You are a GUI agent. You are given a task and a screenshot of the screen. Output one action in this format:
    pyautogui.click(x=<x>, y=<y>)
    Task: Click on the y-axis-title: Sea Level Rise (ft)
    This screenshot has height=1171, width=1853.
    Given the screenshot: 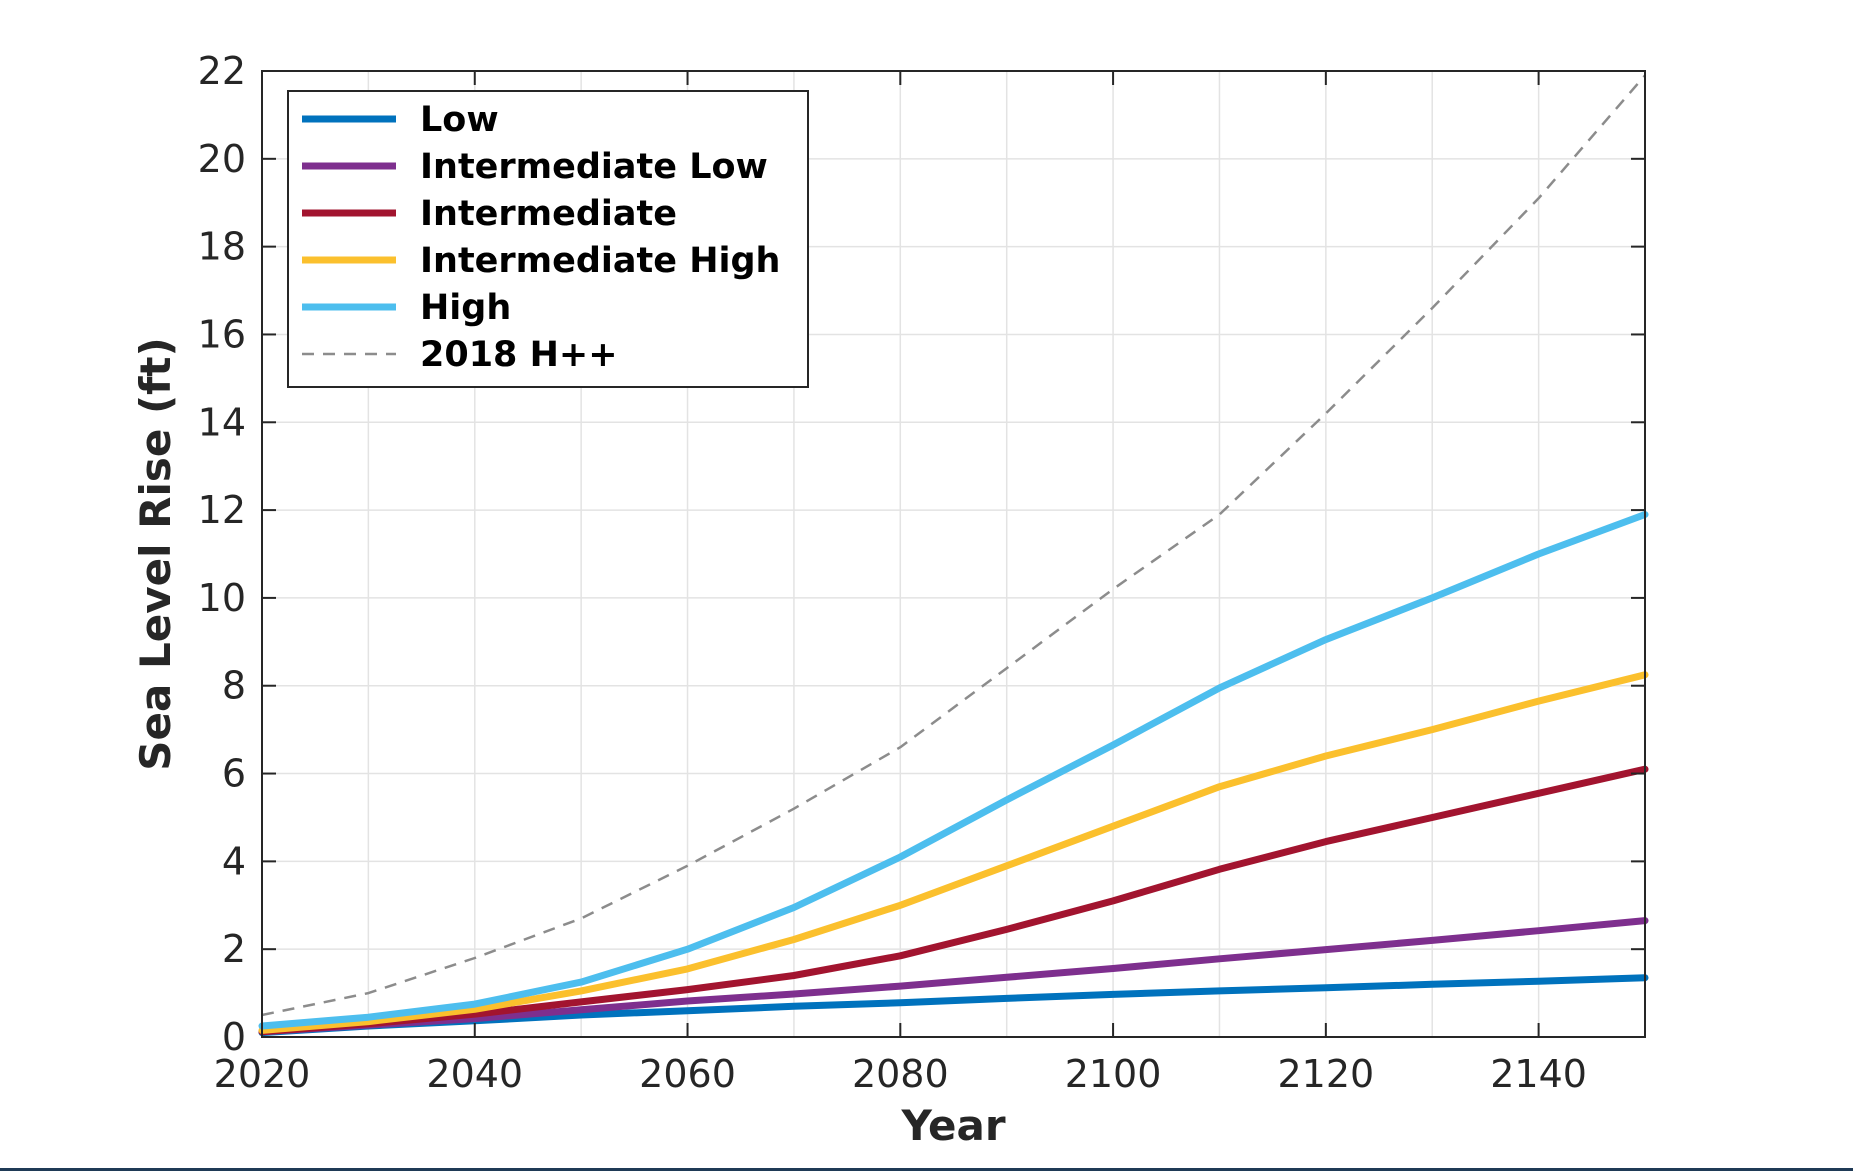 What is the action you would take?
    pyautogui.click(x=155, y=553)
    